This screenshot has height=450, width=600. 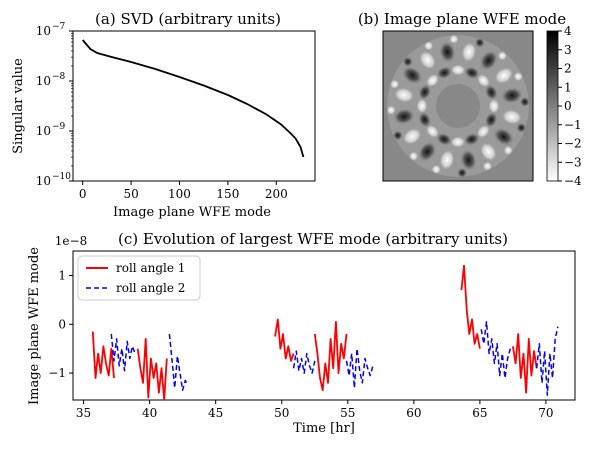 I want to click on panel-c-x-ticks: 35 40 45 50 55 60 65 70, so click(x=315, y=410).